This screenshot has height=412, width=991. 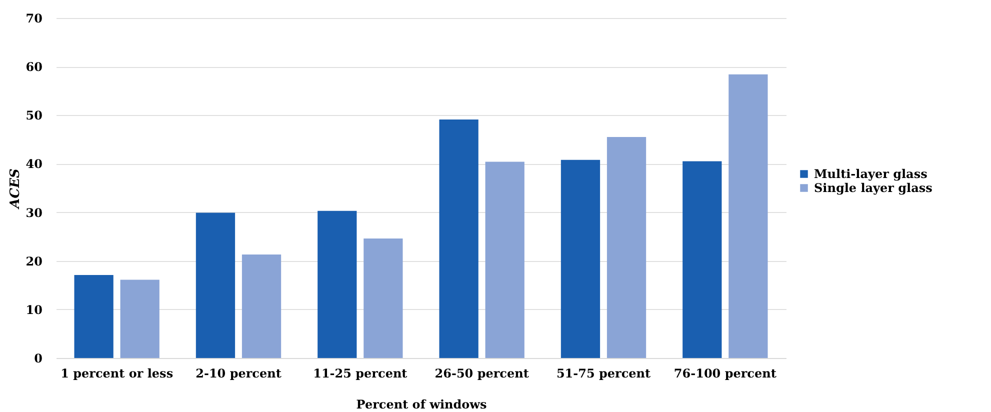 What do you see at coordinates (871, 174) in the screenshot?
I see `legend-label: Multi-layer glass` at bounding box center [871, 174].